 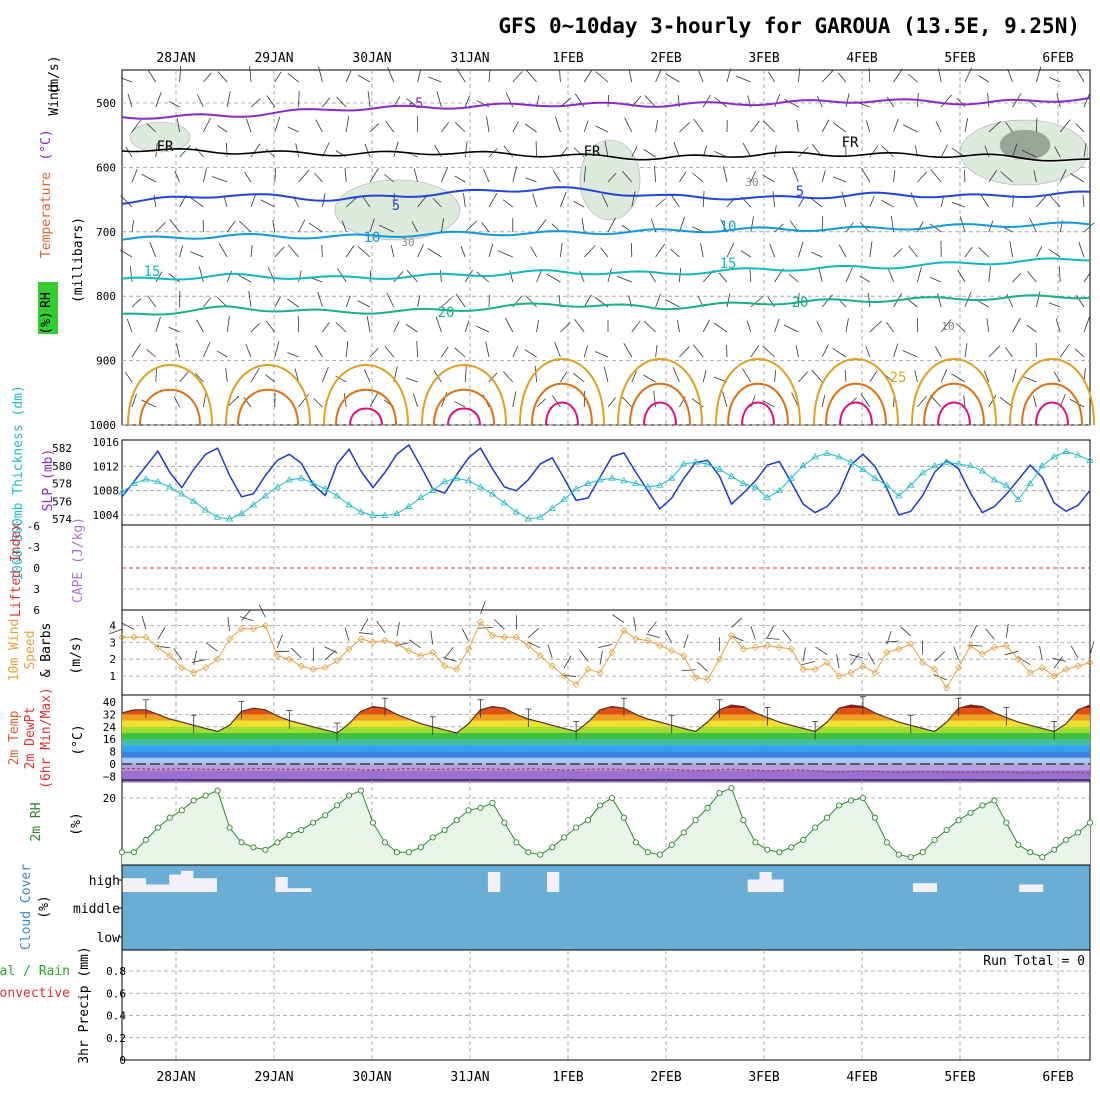 I want to click on ytick-thickness: 574, so click(x=62, y=519).